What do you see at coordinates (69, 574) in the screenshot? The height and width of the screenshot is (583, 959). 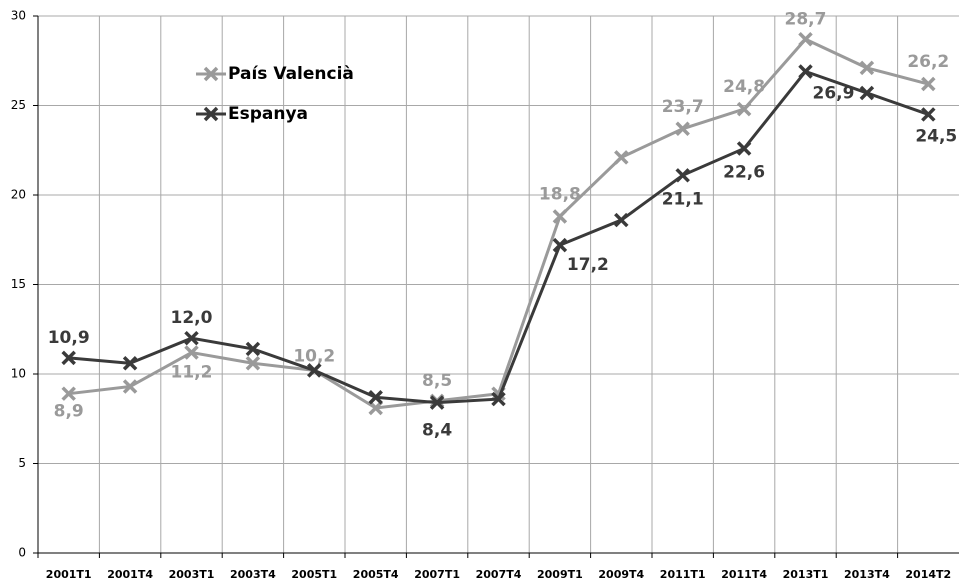 I see `x-tick-label: 2001T1` at bounding box center [69, 574].